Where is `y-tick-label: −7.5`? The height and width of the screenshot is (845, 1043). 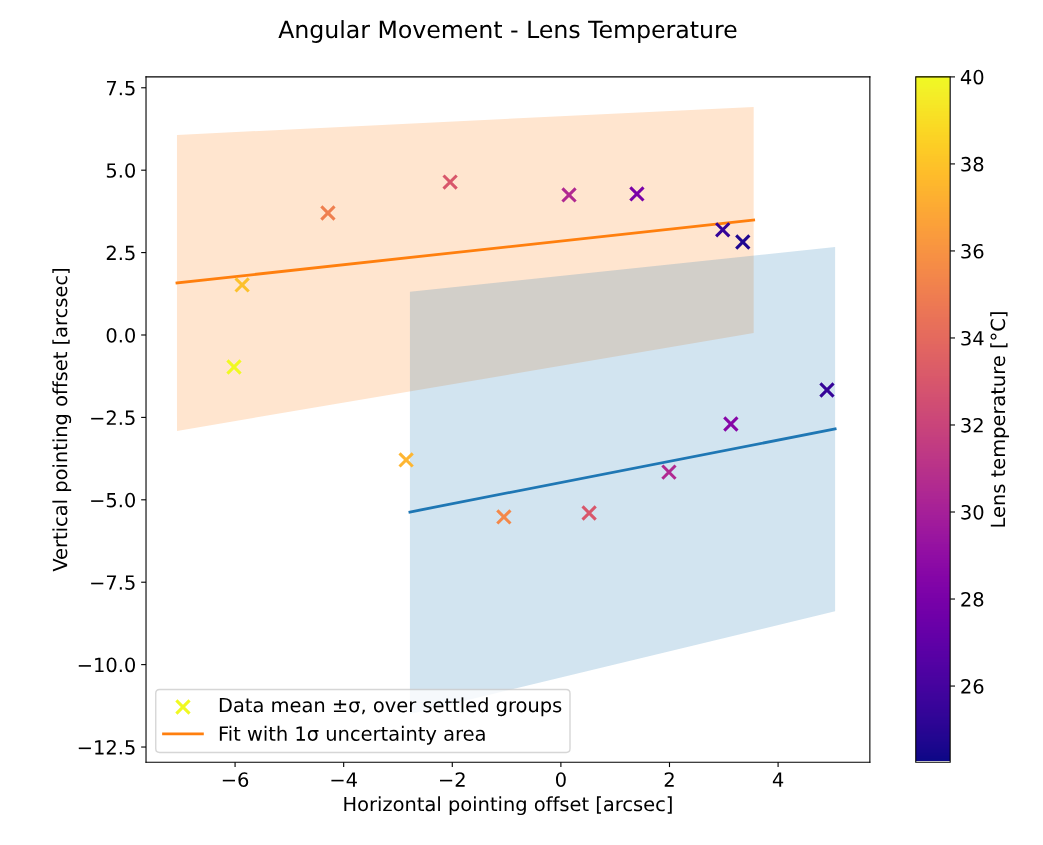
y-tick-label: −7.5 is located at coordinates (113, 582).